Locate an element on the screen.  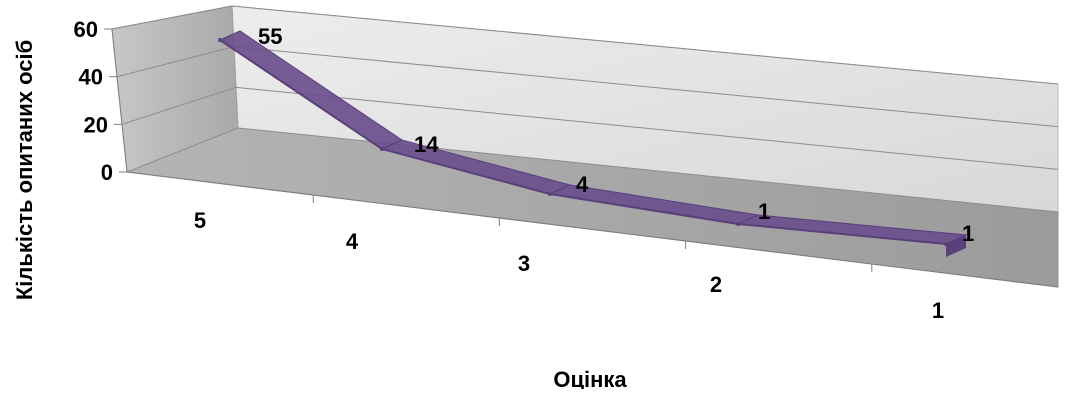
x-tick-label: 1 is located at coordinates (938, 310).